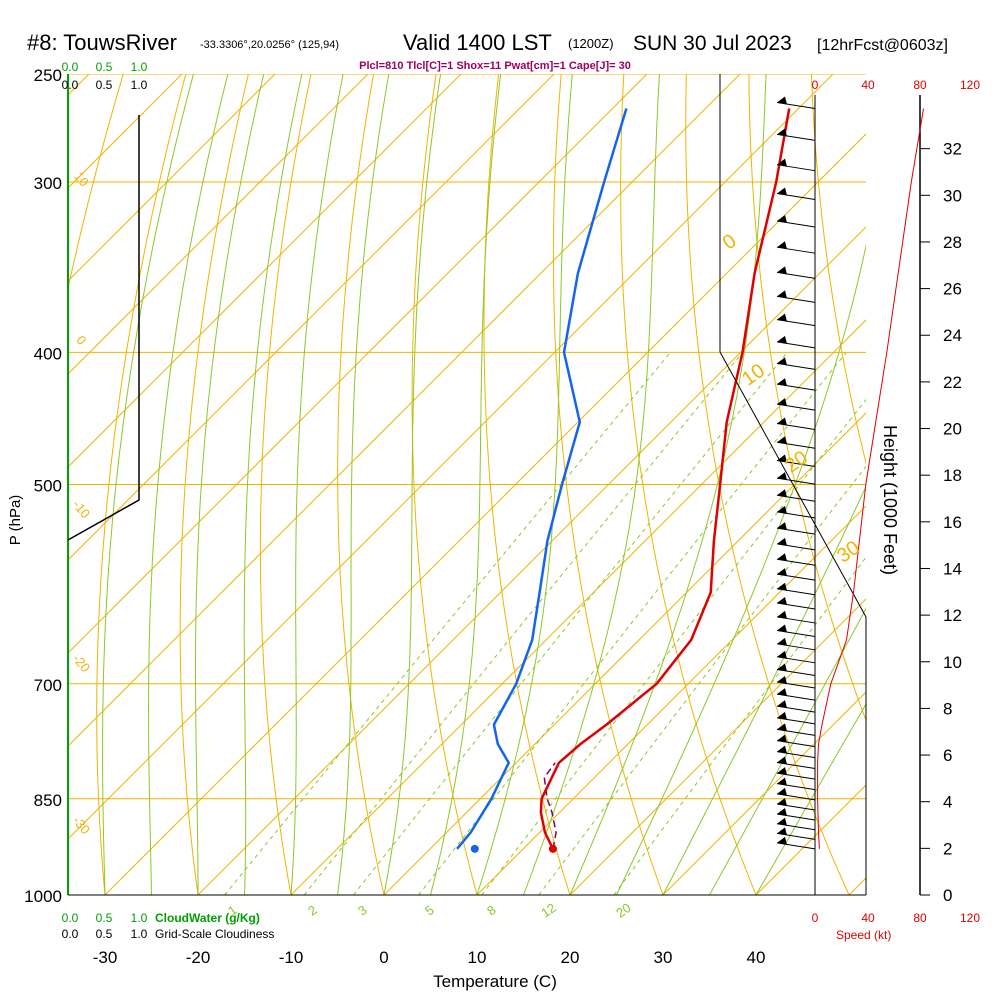 This screenshot has width=1000, height=1005. I want to click on temp-tick-label: 40, so click(756, 957).